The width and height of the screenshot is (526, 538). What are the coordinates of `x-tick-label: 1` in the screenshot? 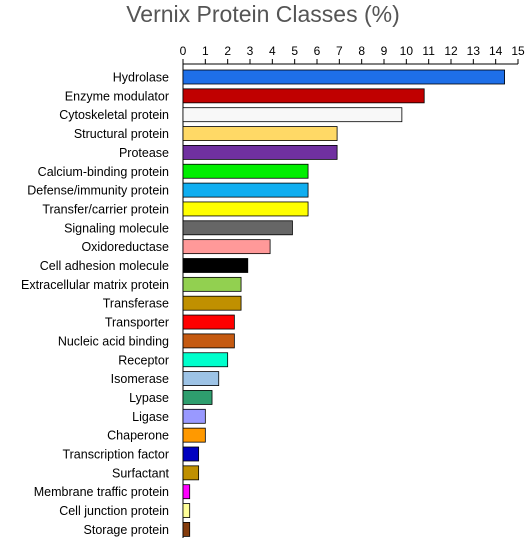 It's located at (205, 51).